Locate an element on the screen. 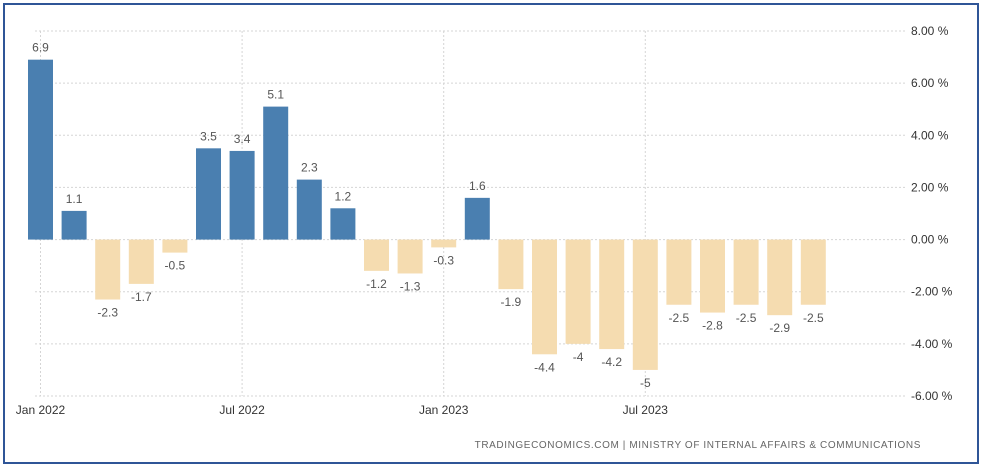  x-tick-label: Jul 2022 is located at coordinates (242, 410).